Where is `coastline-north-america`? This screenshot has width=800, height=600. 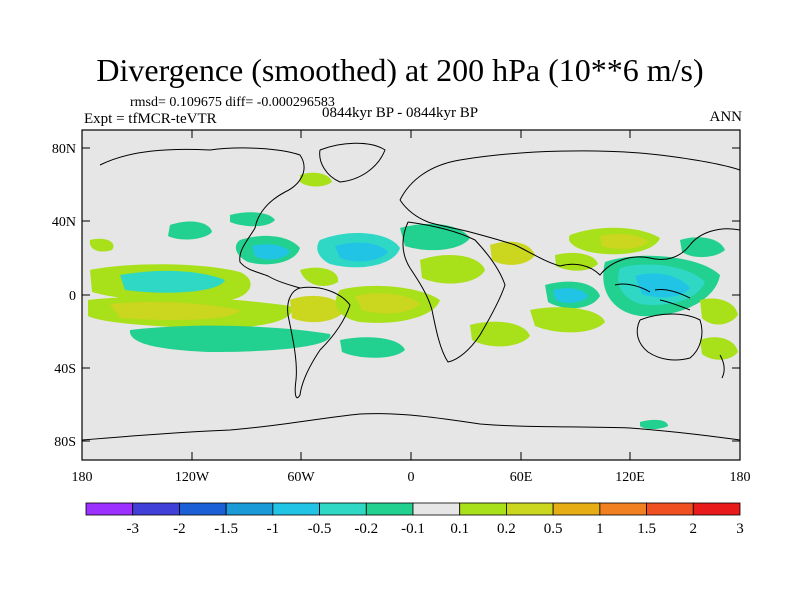
coastline-north-america is located at coordinates (202, 218).